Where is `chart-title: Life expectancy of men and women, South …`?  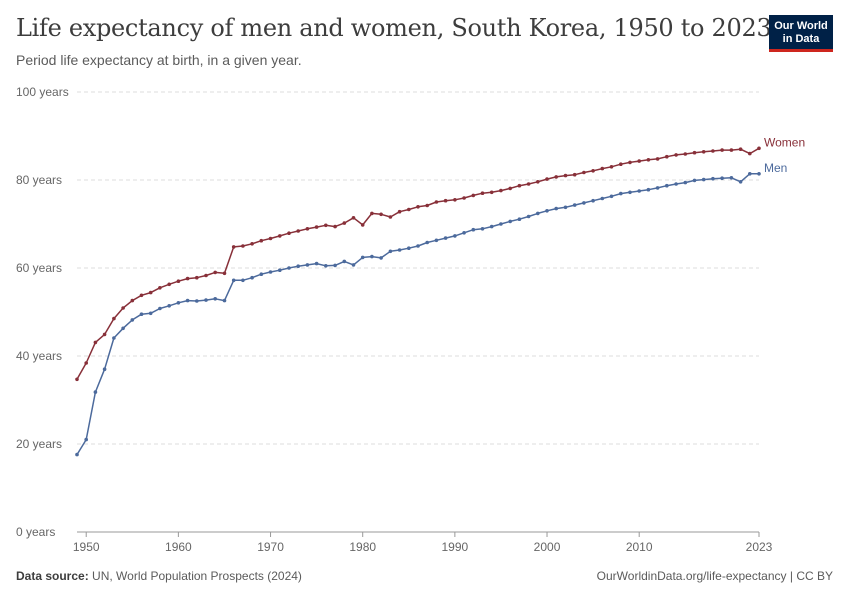
chart-title: Life expectancy of men and women, South … is located at coordinates (394, 28).